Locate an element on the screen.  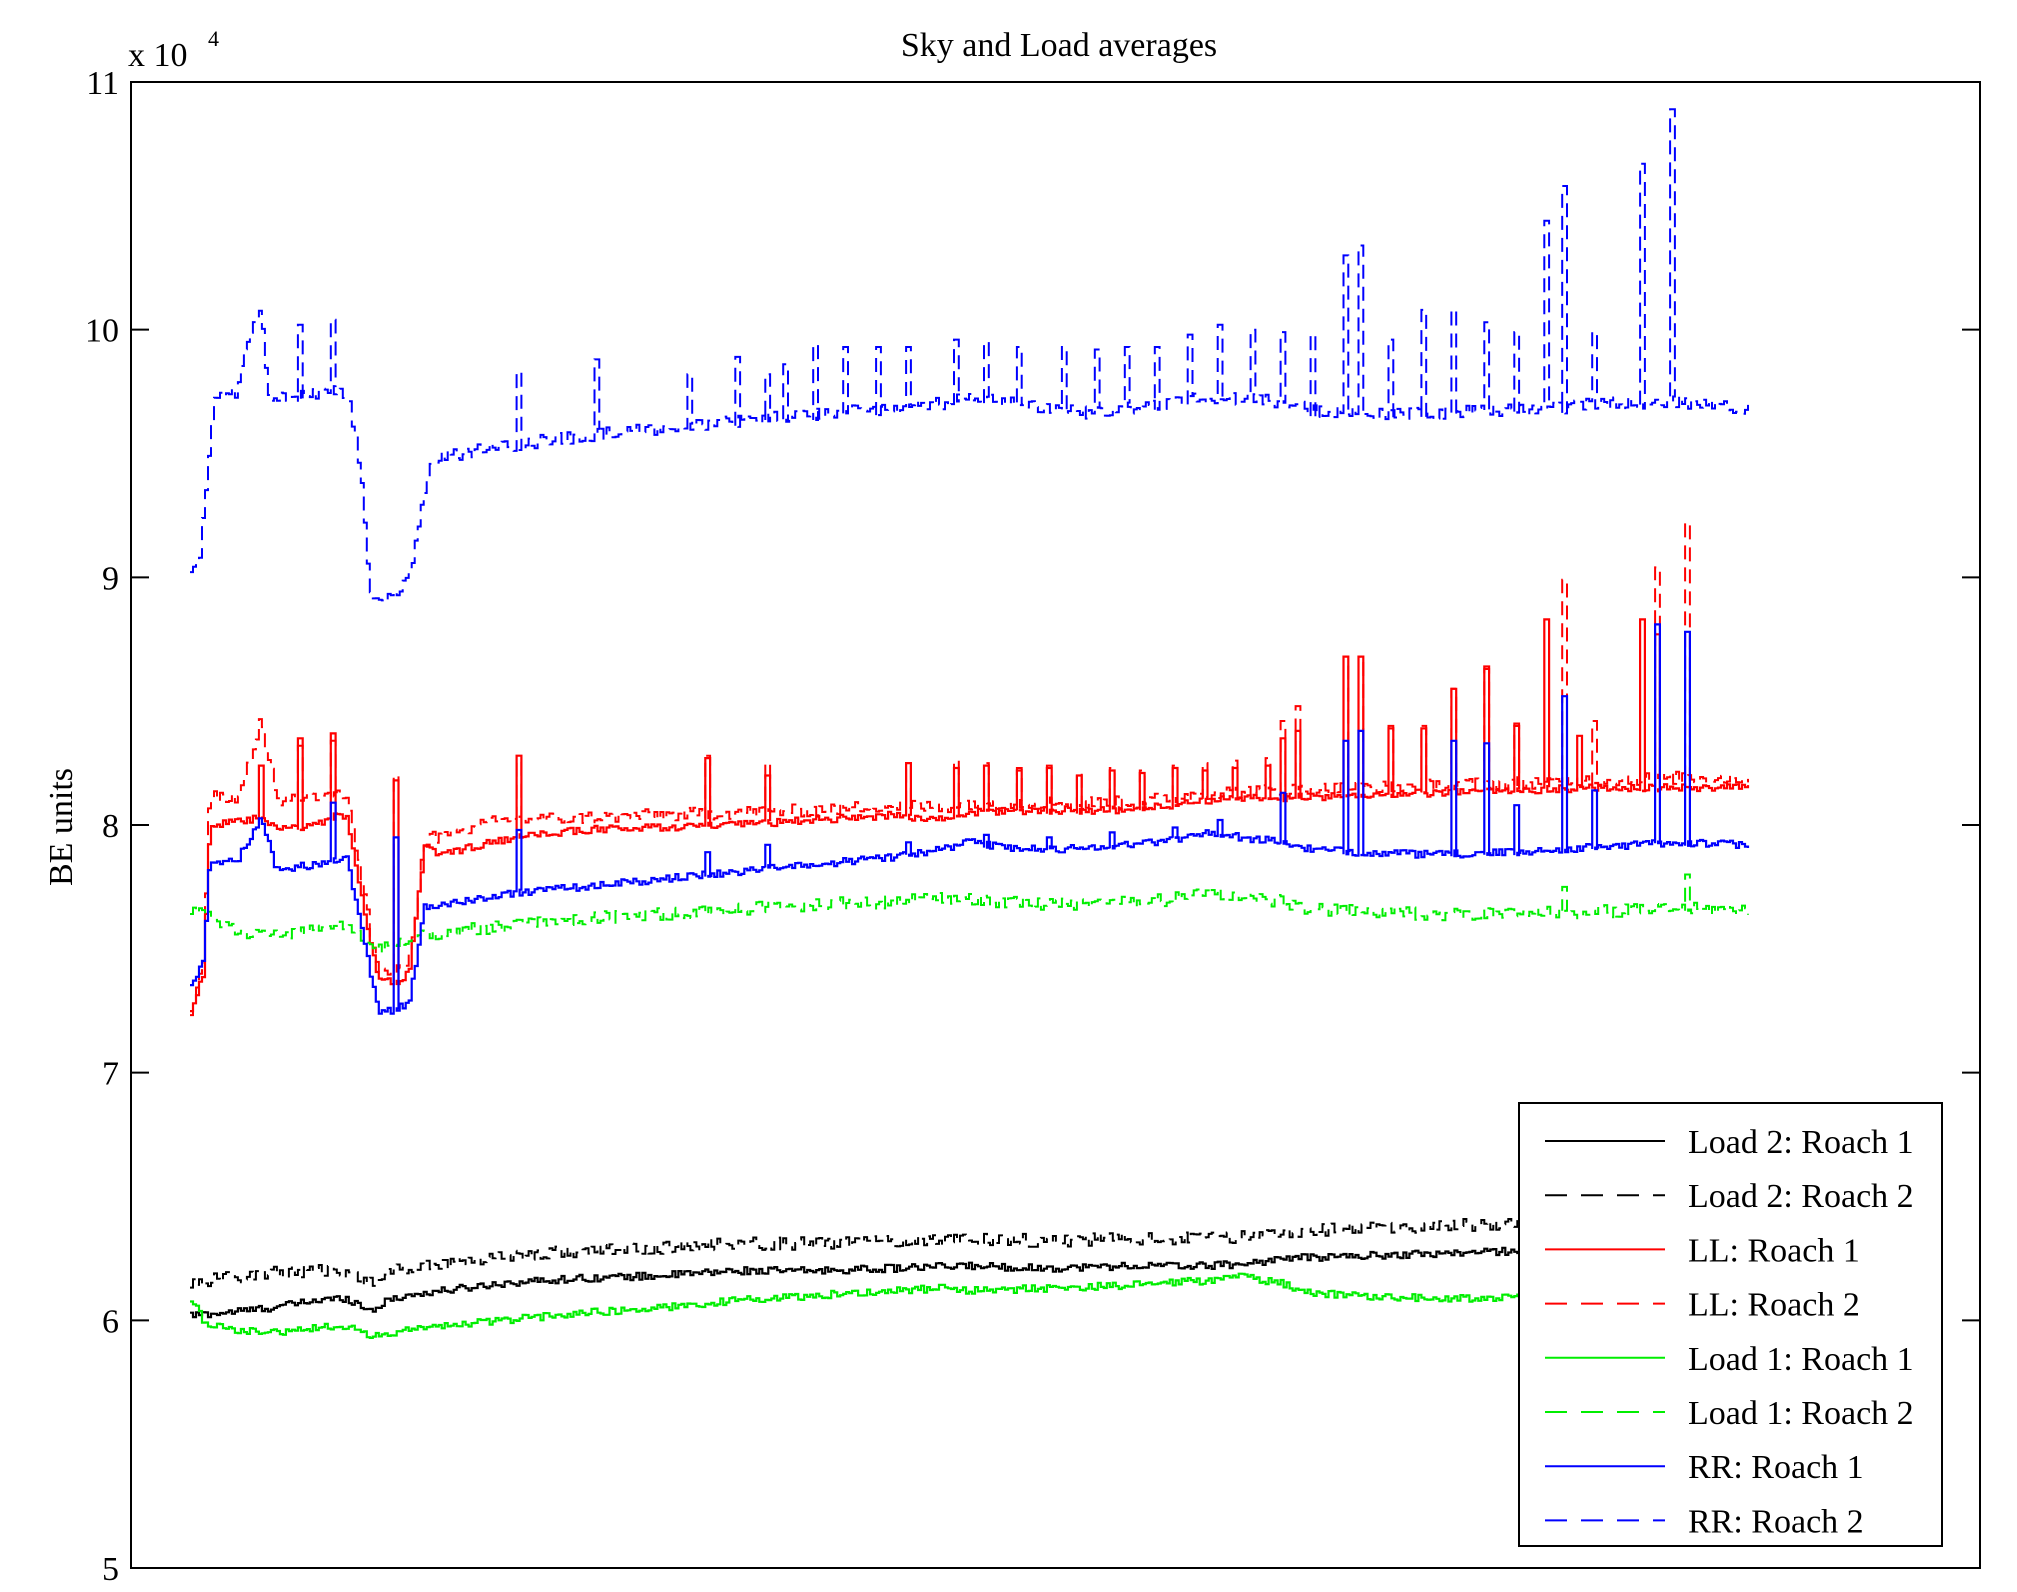
y-axis-label: BE units is located at coordinates (61, 827).